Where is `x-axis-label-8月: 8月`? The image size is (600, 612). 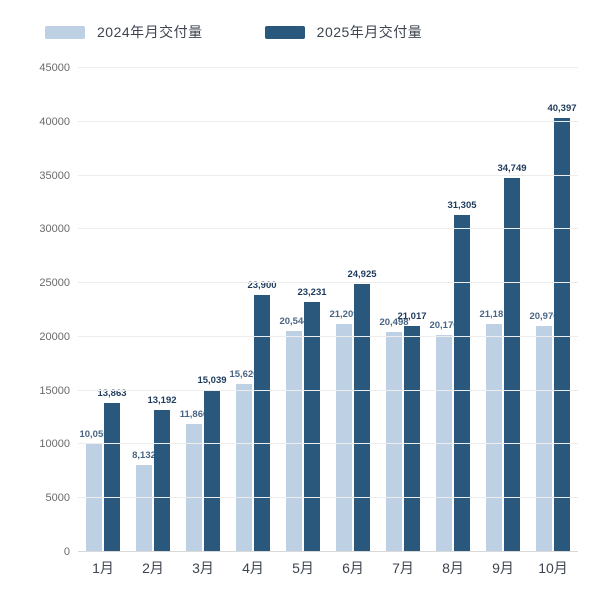 x-axis-label-8月: 8月 is located at coordinates (453, 568).